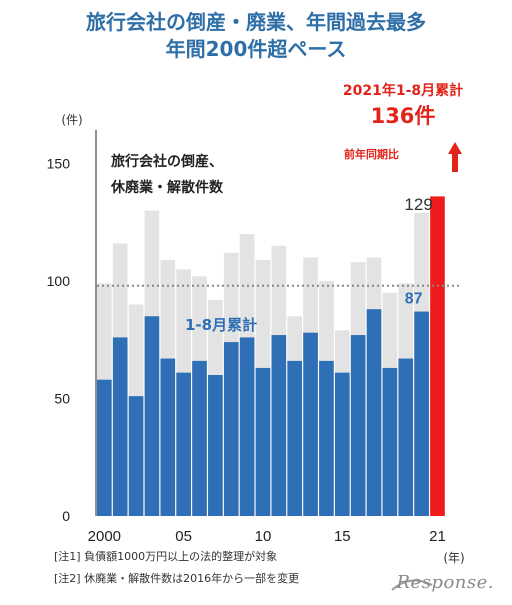  I want to click on bar-jan-aug-2018, so click(390, 441).